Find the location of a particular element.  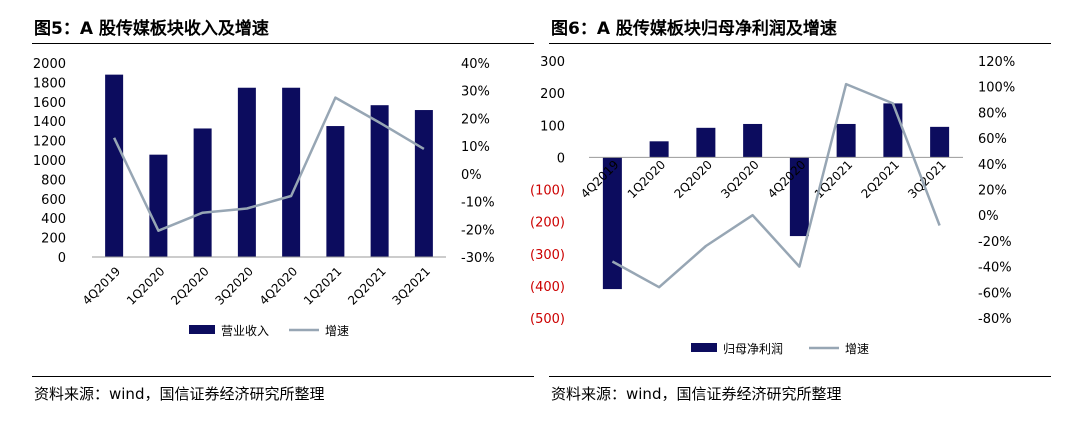

y-left-tick-label: 100 is located at coordinates (552, 126).